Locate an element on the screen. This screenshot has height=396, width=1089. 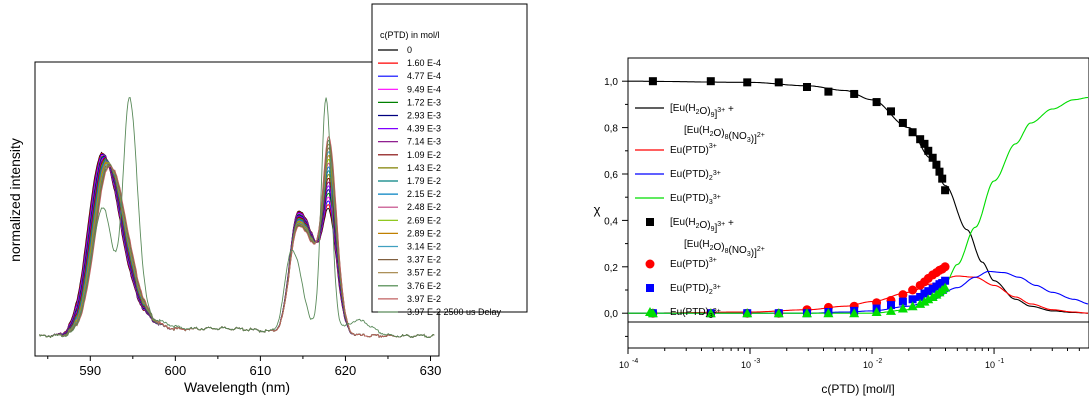
spectra-legend-label: 4.39 E-3 is located at coordinates (424, 129).